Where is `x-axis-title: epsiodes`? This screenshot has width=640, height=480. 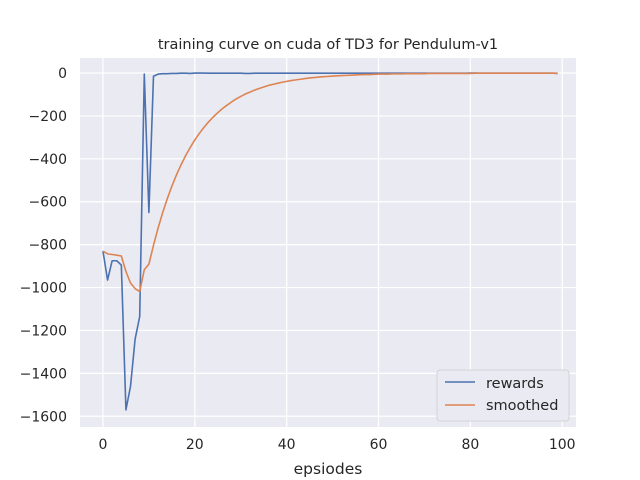
x-axis-title: epsiodes is located at coordinates (328, 469).